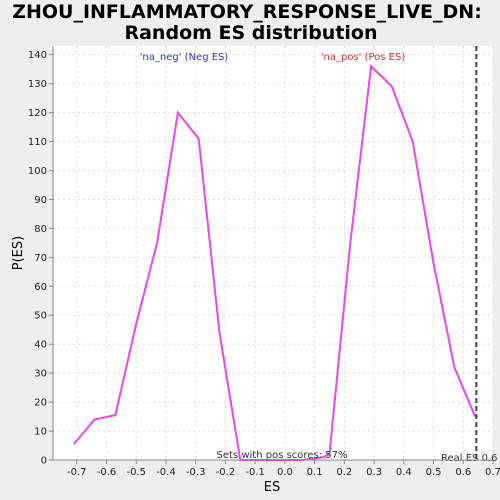 This screenshot has height=500, width=500. Describe the element at coordinates (282, 455) in the screenshot. I see `sets-pos-scores-label: Sets with pos scores: 57%` at that location.